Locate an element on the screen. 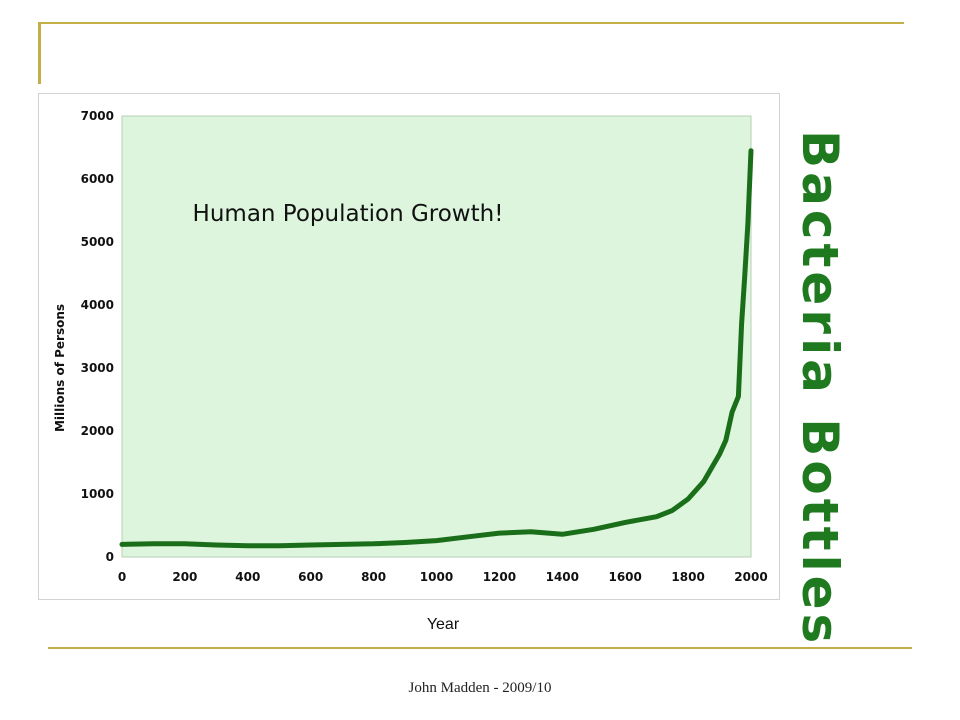 This screenshot has height=720, width=960. x-axis-label: Year is located at coordinates (443, 624).